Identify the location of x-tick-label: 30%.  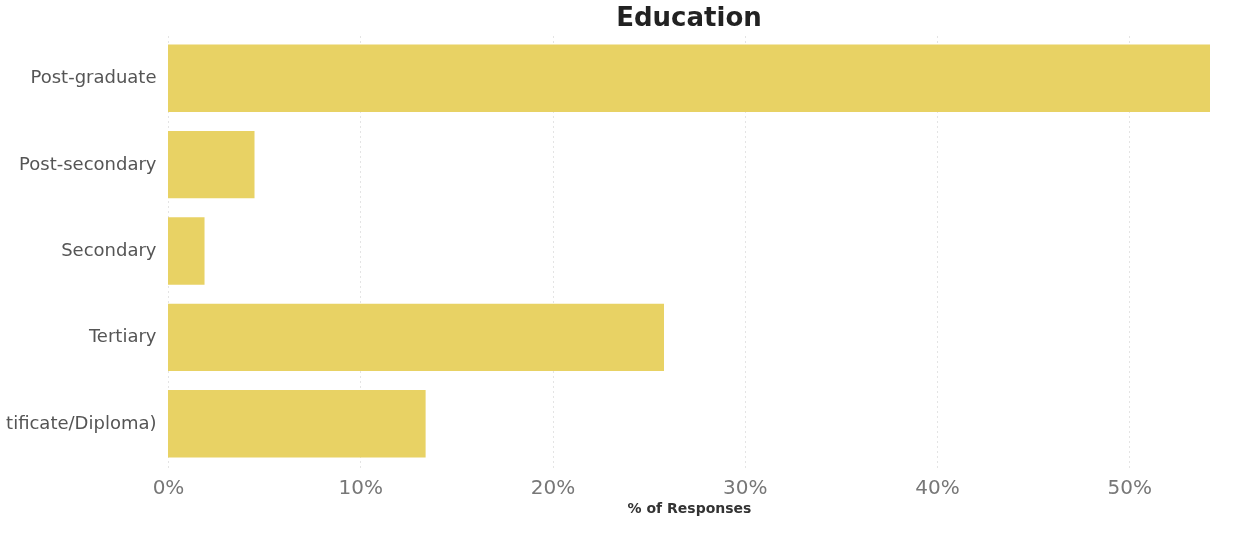
(745, 486).